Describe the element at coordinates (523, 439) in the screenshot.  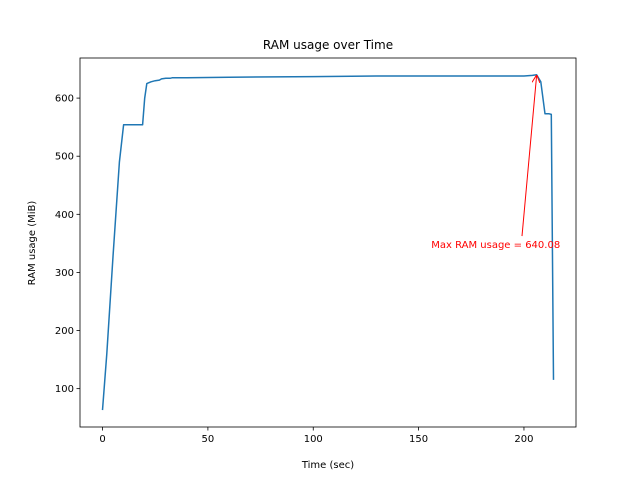
I see `x-tick-label: 200` at that location.